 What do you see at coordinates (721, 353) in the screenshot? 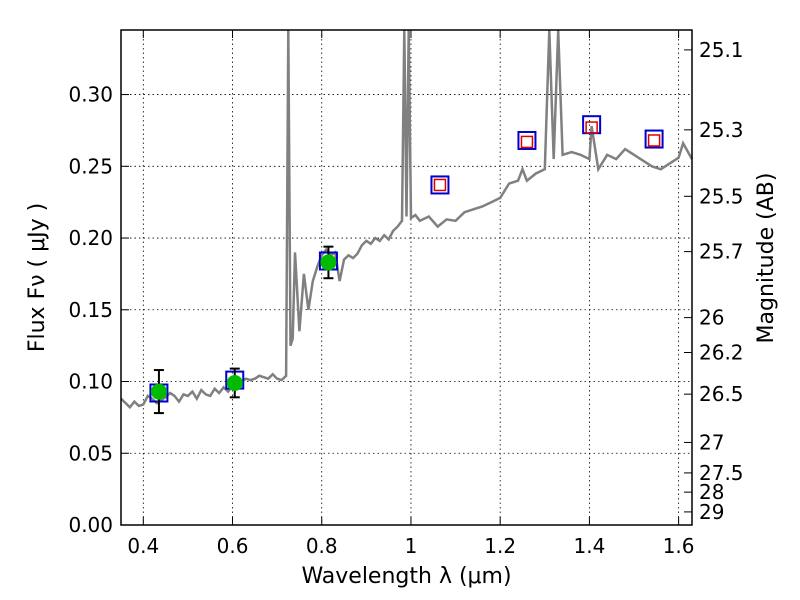
I see `y2-tick-label: 26.2` at bounding box center [721, 353].